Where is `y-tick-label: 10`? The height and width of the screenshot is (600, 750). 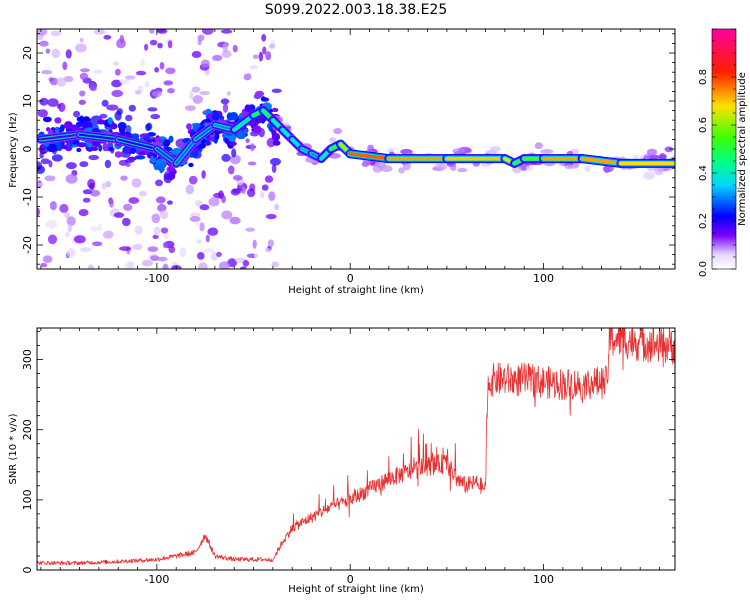
y-tick-label: 10 is located at coordinates (27, 101).